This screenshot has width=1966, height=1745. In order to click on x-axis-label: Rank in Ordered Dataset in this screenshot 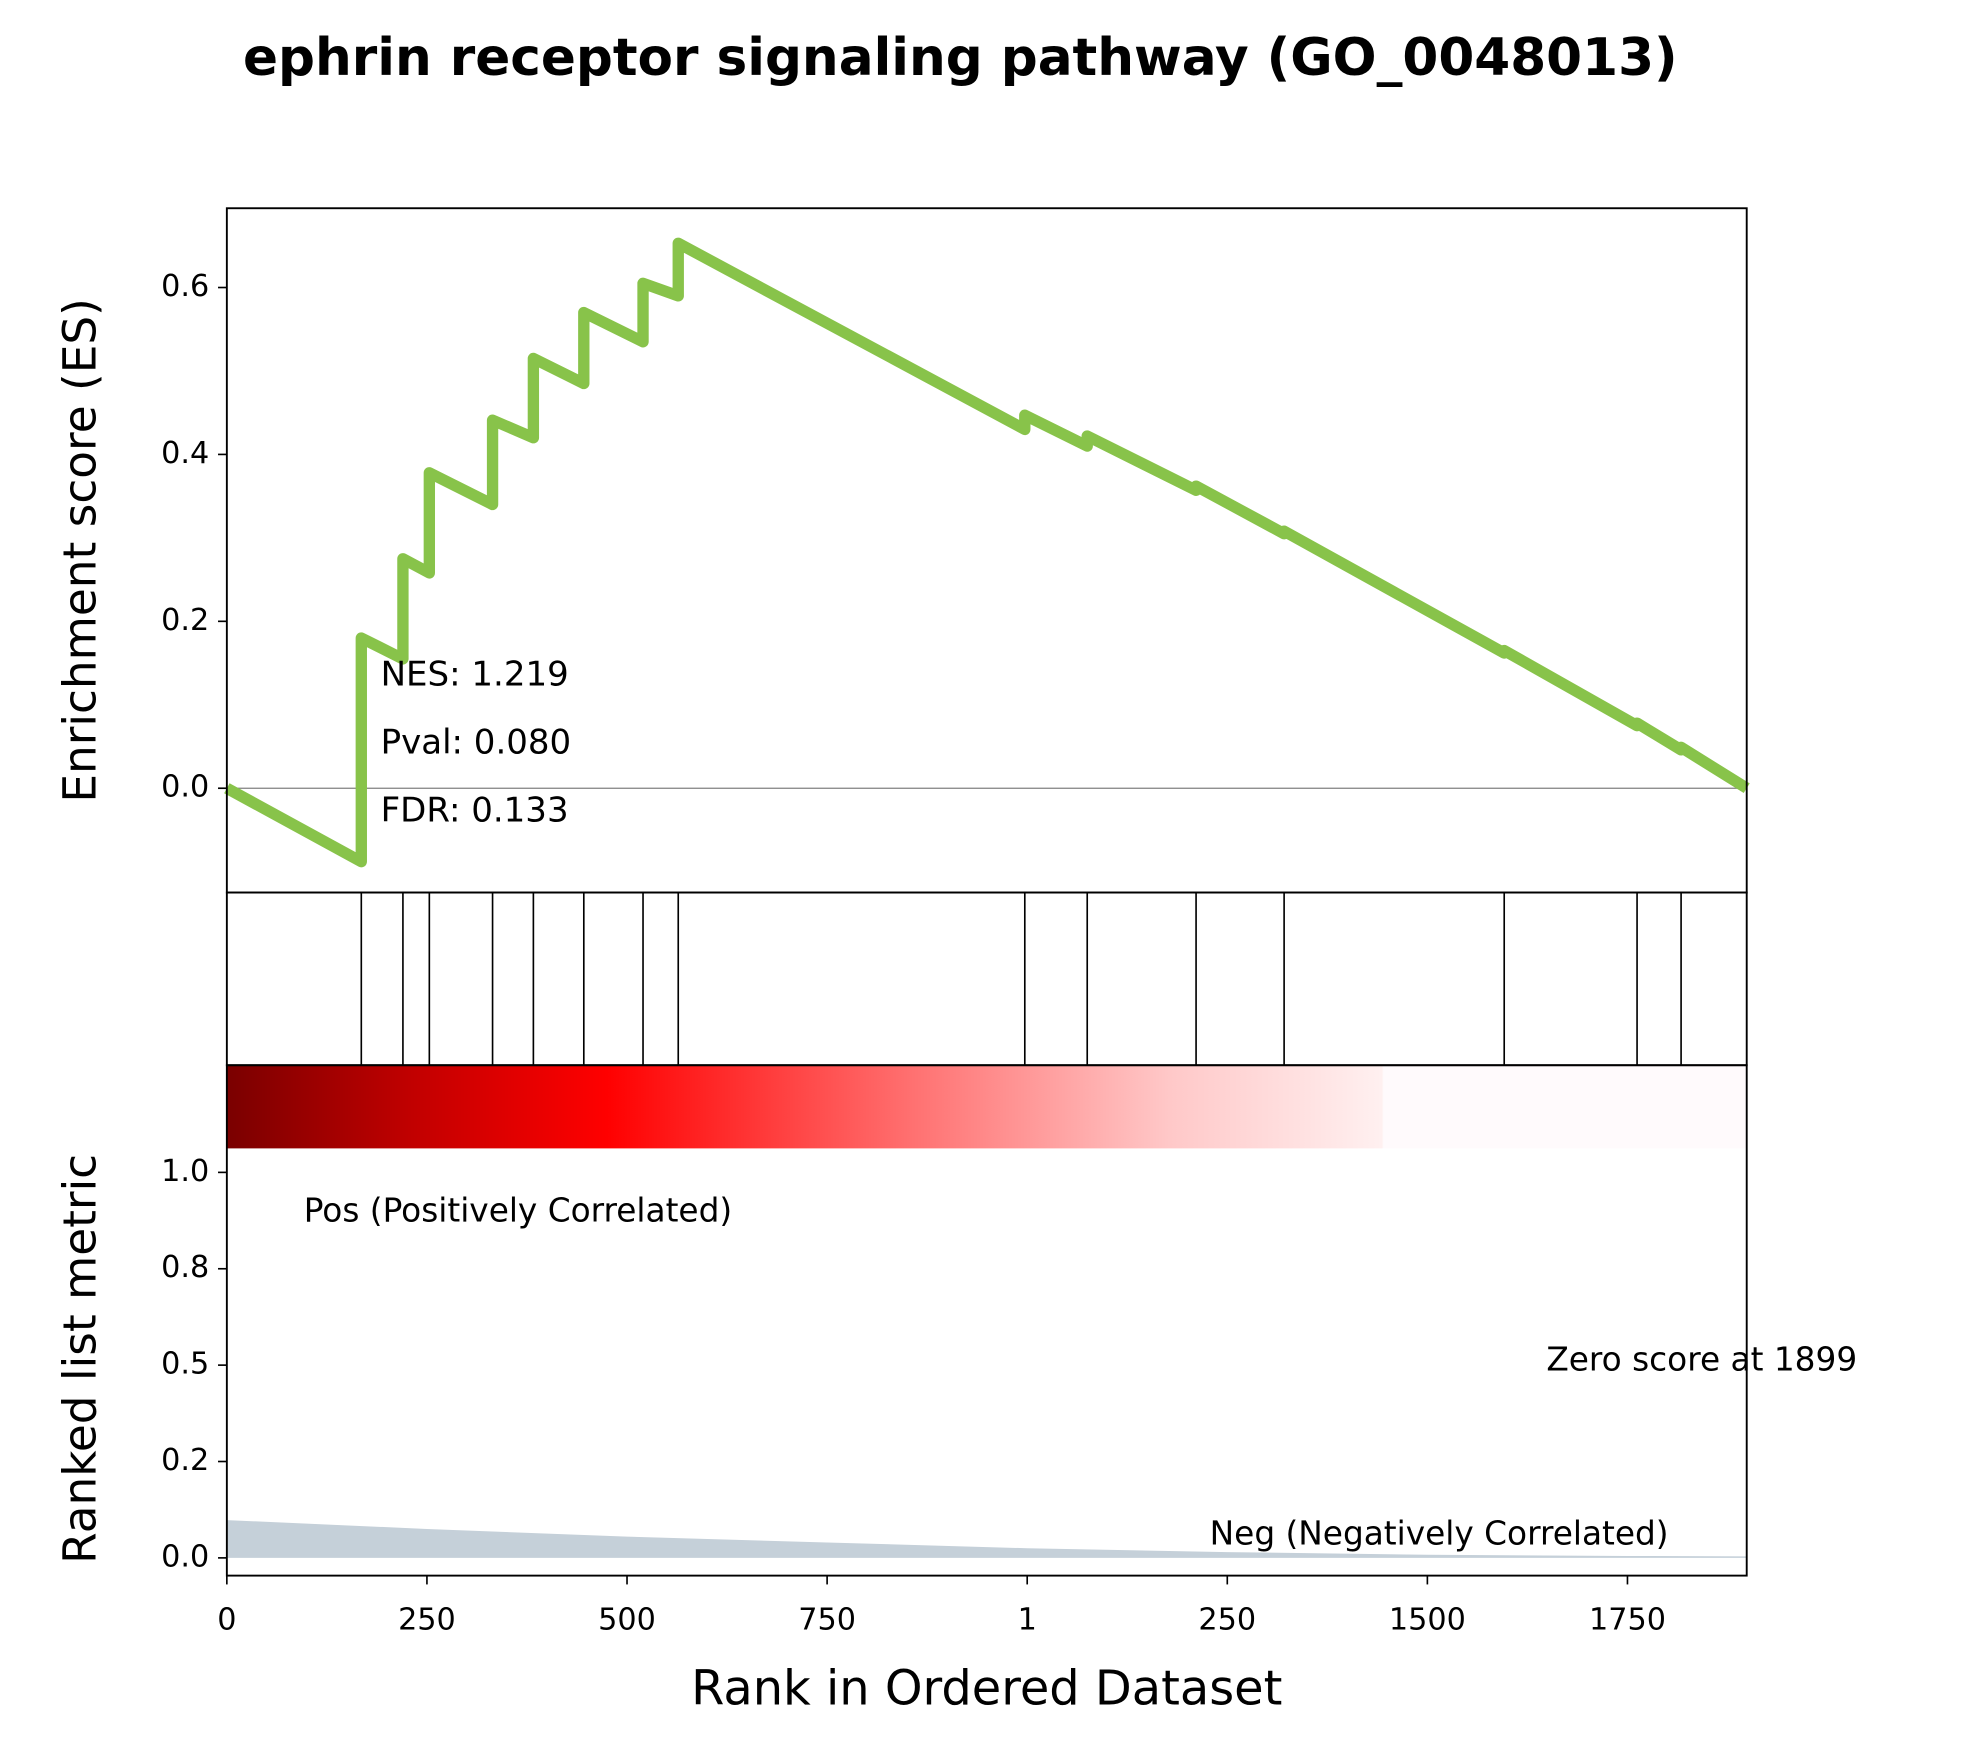, I will do `click(986, 1689)`.